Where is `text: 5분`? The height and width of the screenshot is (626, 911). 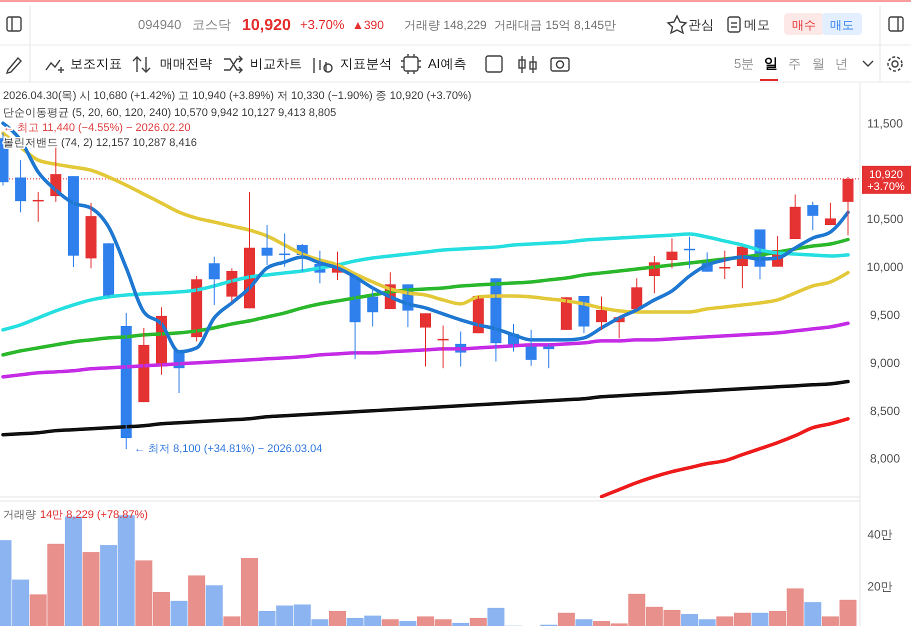 text: 5분 is located at coordinates (744, 63).